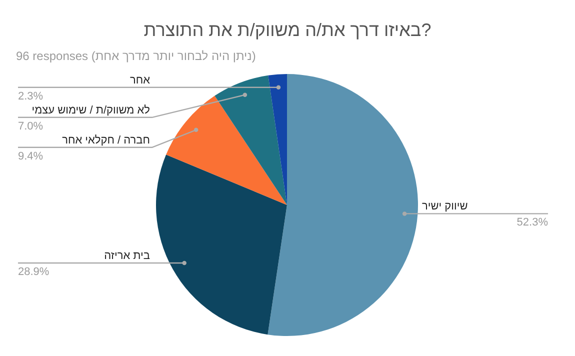 Image resolution: width=575 pixels, height=356 pixels. Describe the element at coordinates (140, 80) in the screenshot. I see `slice-label: אחר` at that location.